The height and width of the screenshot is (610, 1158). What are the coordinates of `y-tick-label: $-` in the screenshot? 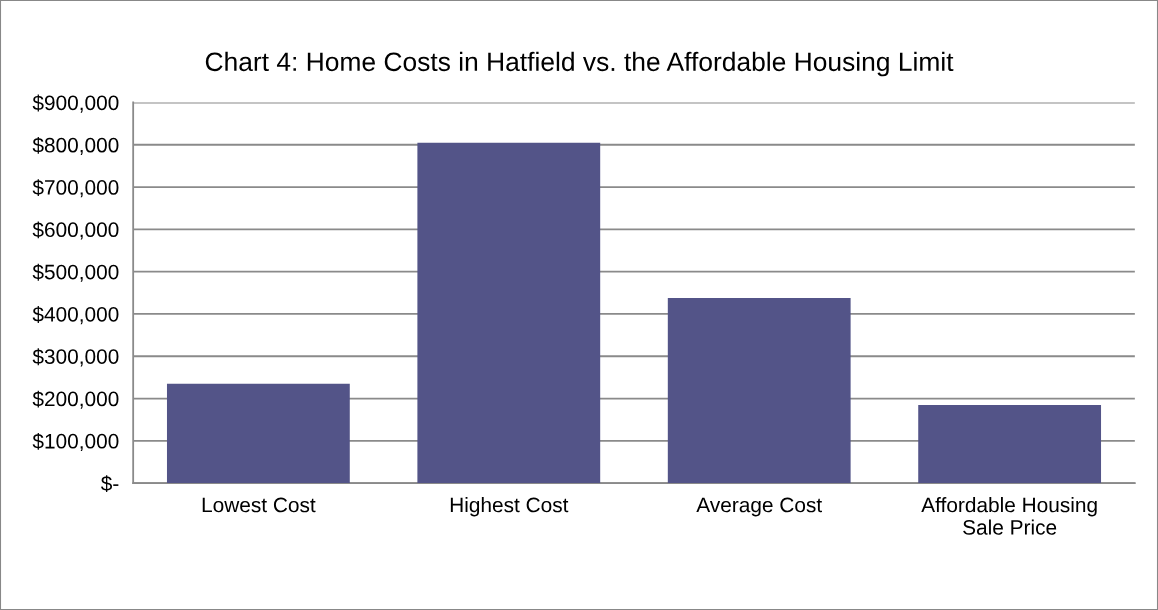 It's located at (109, 484).